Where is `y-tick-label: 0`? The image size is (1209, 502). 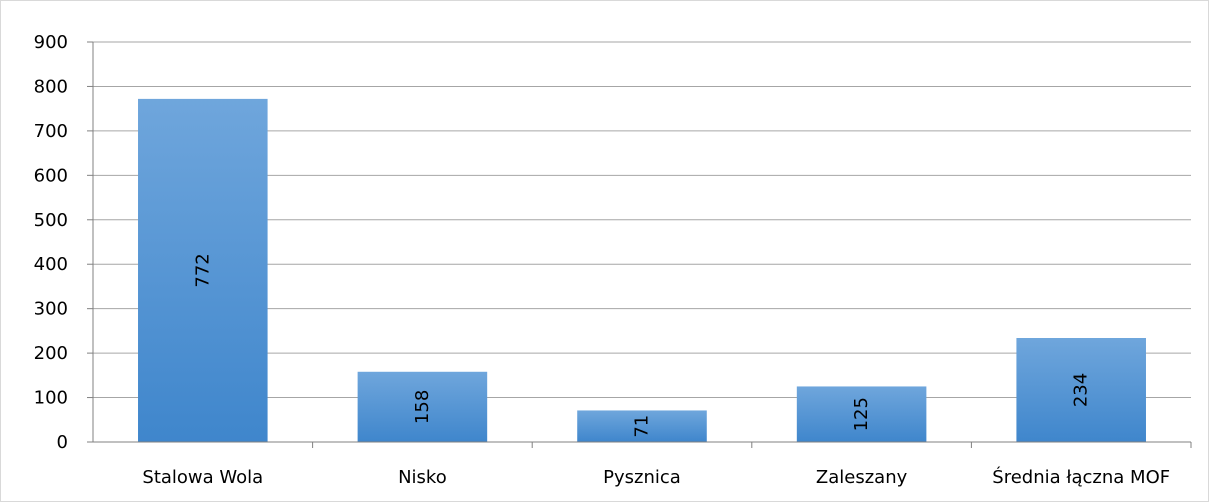
y-tick-label: 0 is located at coordinates (62, 442).